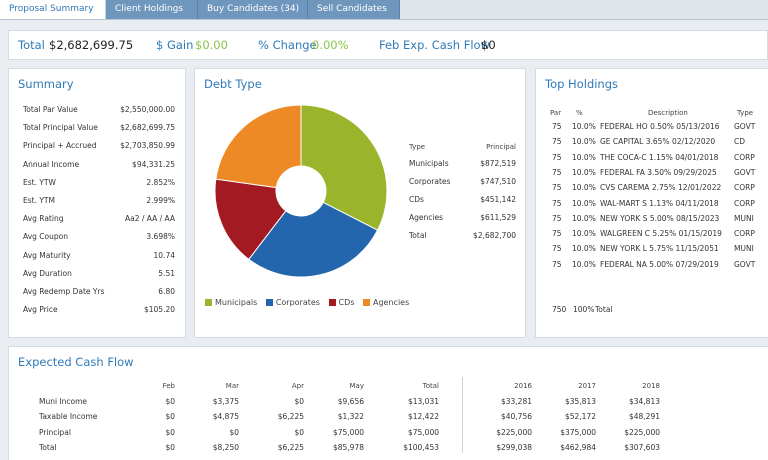 The width and height of the screenshot is (768, 460). Describe the element at coordinates (147, 128) in the screenshot. I see `summary-row-value: $2,682,699.75` at that location.